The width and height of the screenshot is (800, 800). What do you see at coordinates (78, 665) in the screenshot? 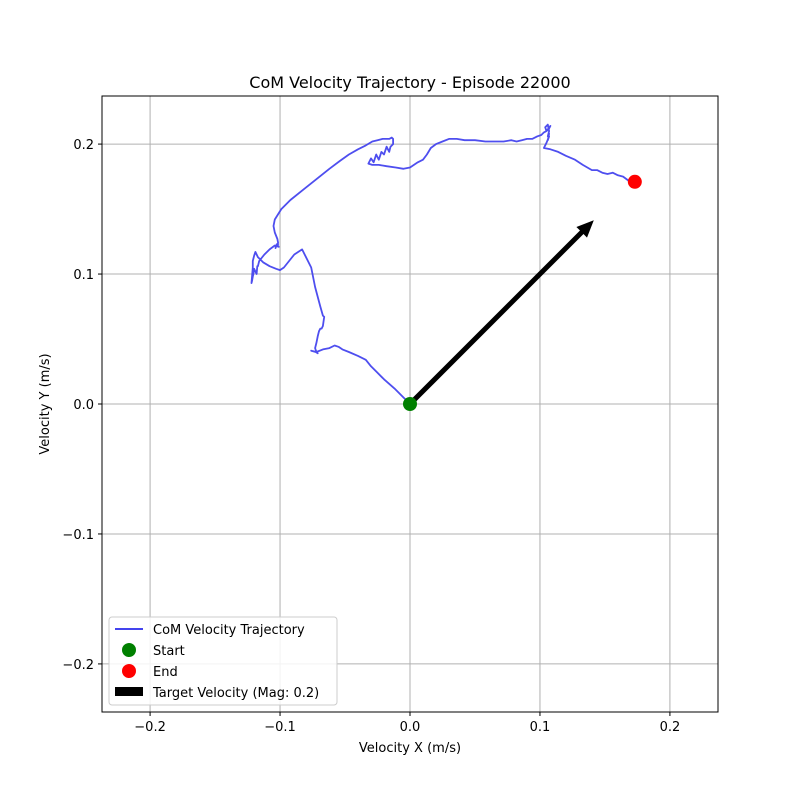
I see `y-tick-label: −0.2` at bounding box center [78, 665].